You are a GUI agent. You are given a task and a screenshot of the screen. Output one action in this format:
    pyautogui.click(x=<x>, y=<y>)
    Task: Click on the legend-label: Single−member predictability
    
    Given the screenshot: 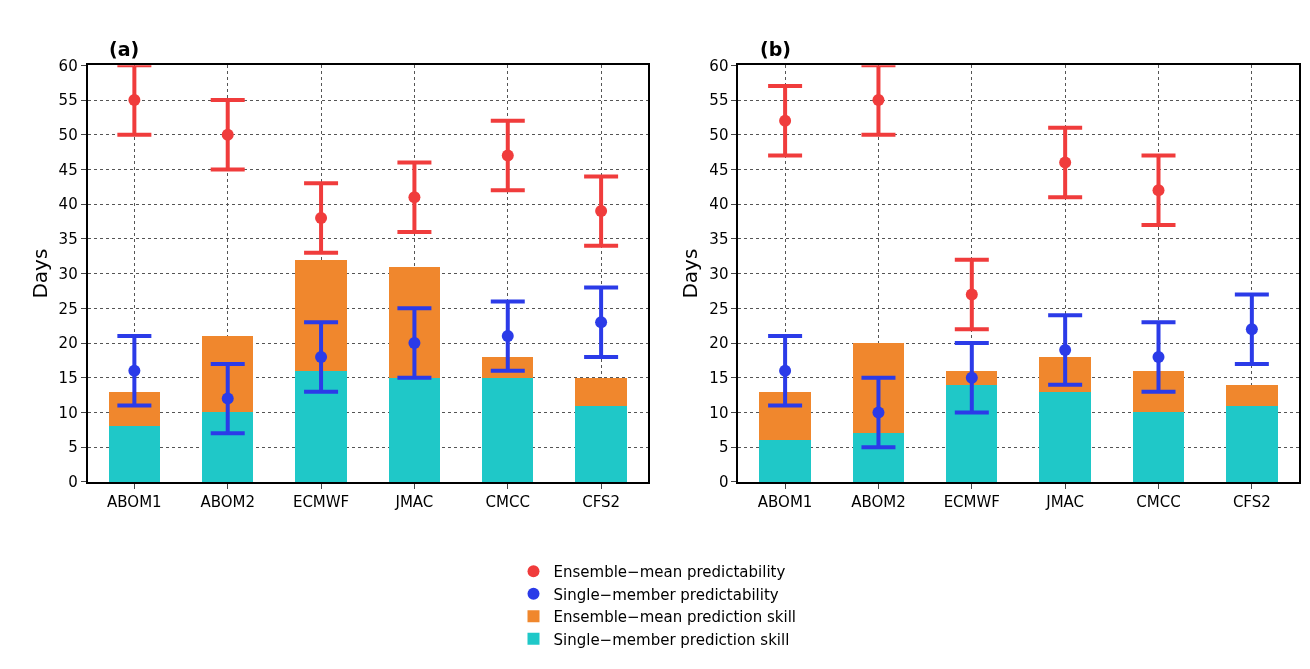 What is the action you would take?
    pyautogui.click(x=666, y=594)
    